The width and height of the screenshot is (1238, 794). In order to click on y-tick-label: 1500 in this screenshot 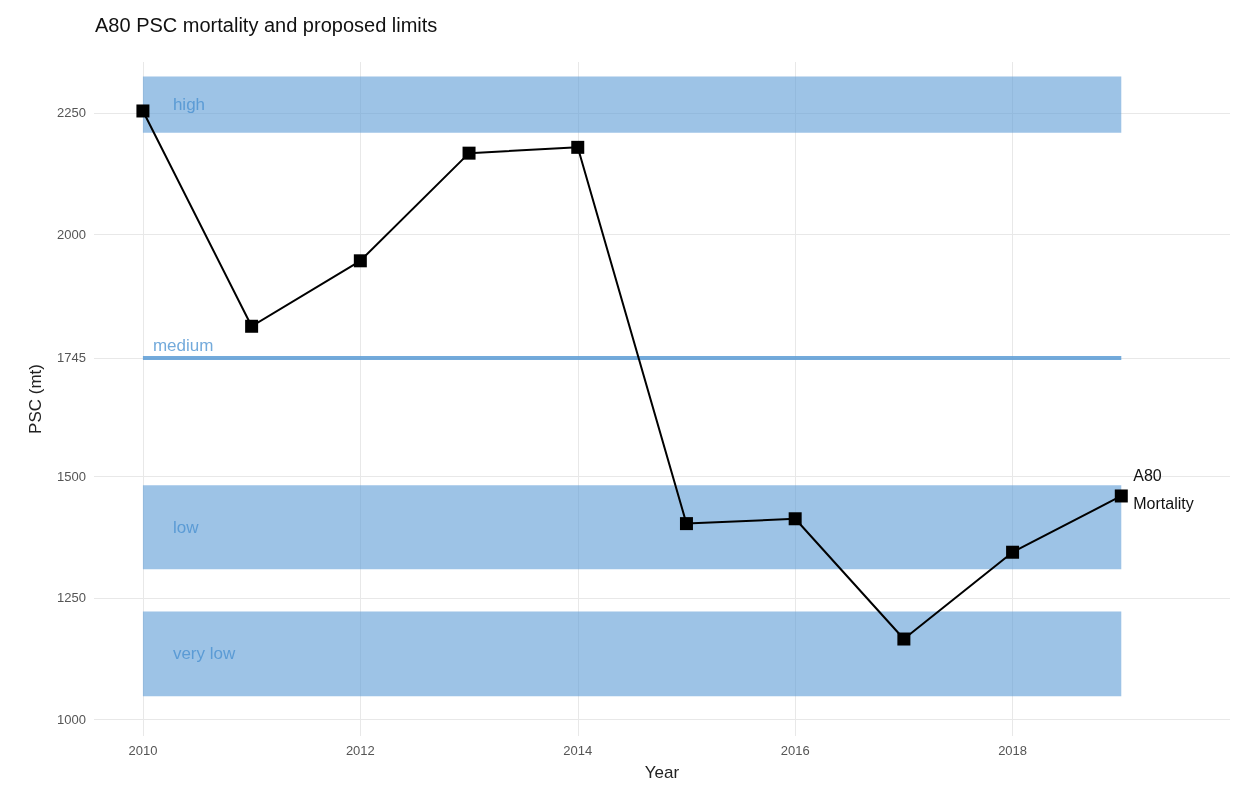, I will do `click(71, 477)`.